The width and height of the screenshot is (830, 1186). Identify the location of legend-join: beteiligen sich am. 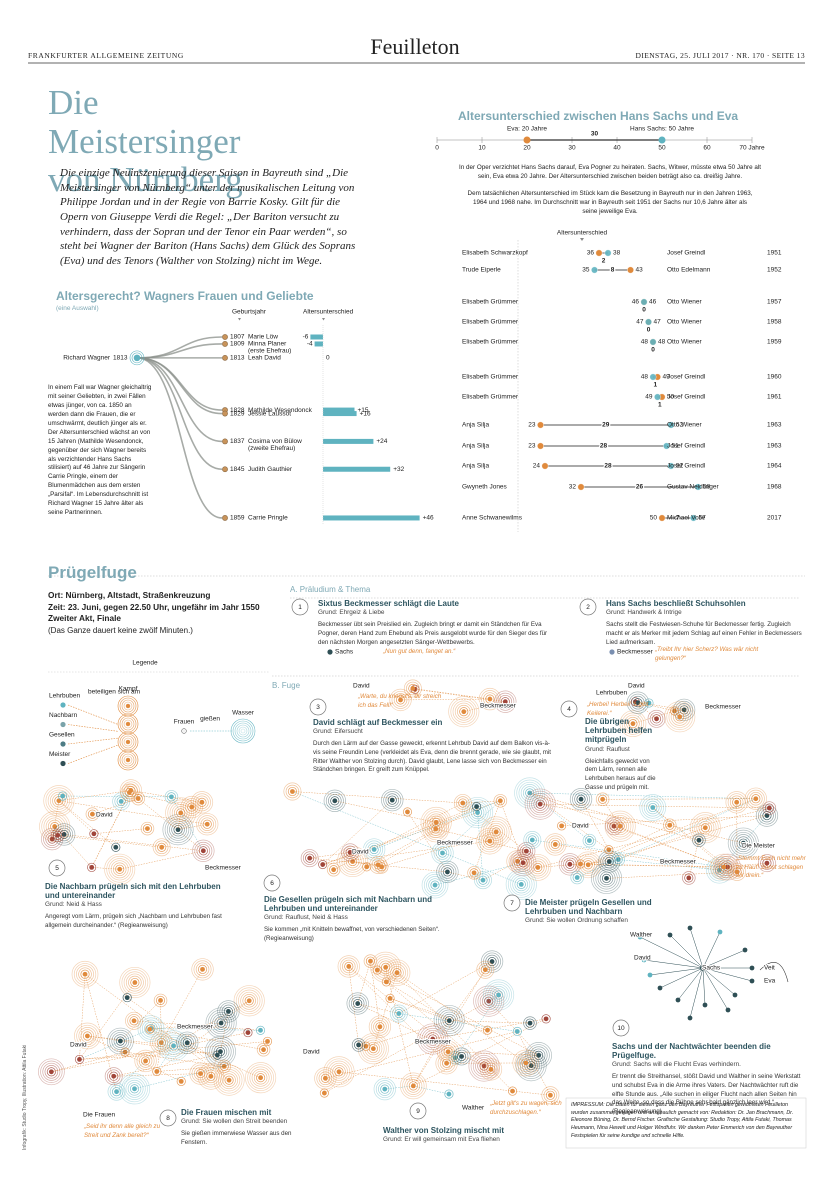
(114, 692).